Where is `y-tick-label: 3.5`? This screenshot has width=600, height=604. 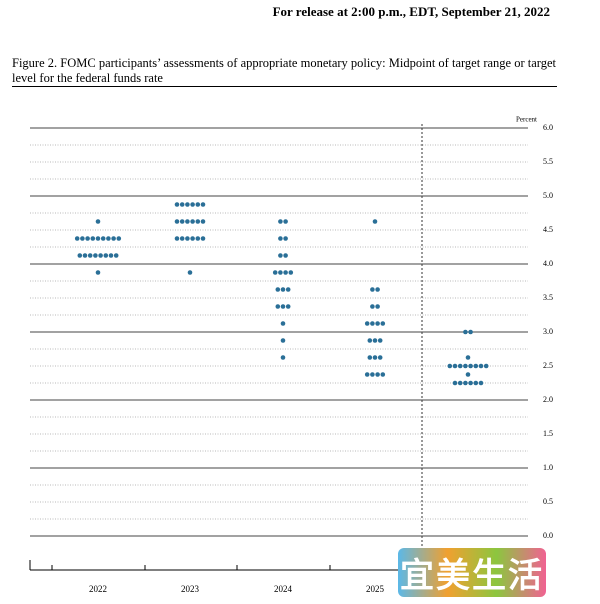 y-tick-label: 3.5 is located at coordinates (548, 297).